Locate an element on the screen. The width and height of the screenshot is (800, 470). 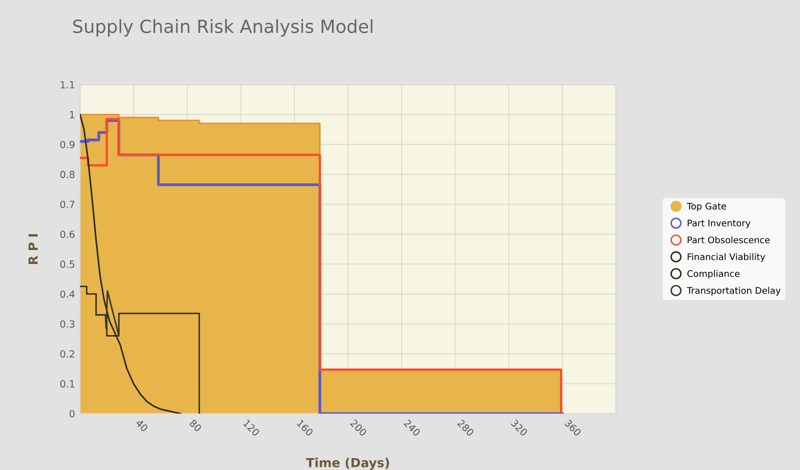
legend-label: Compliance is located at coordinates (713, 274).